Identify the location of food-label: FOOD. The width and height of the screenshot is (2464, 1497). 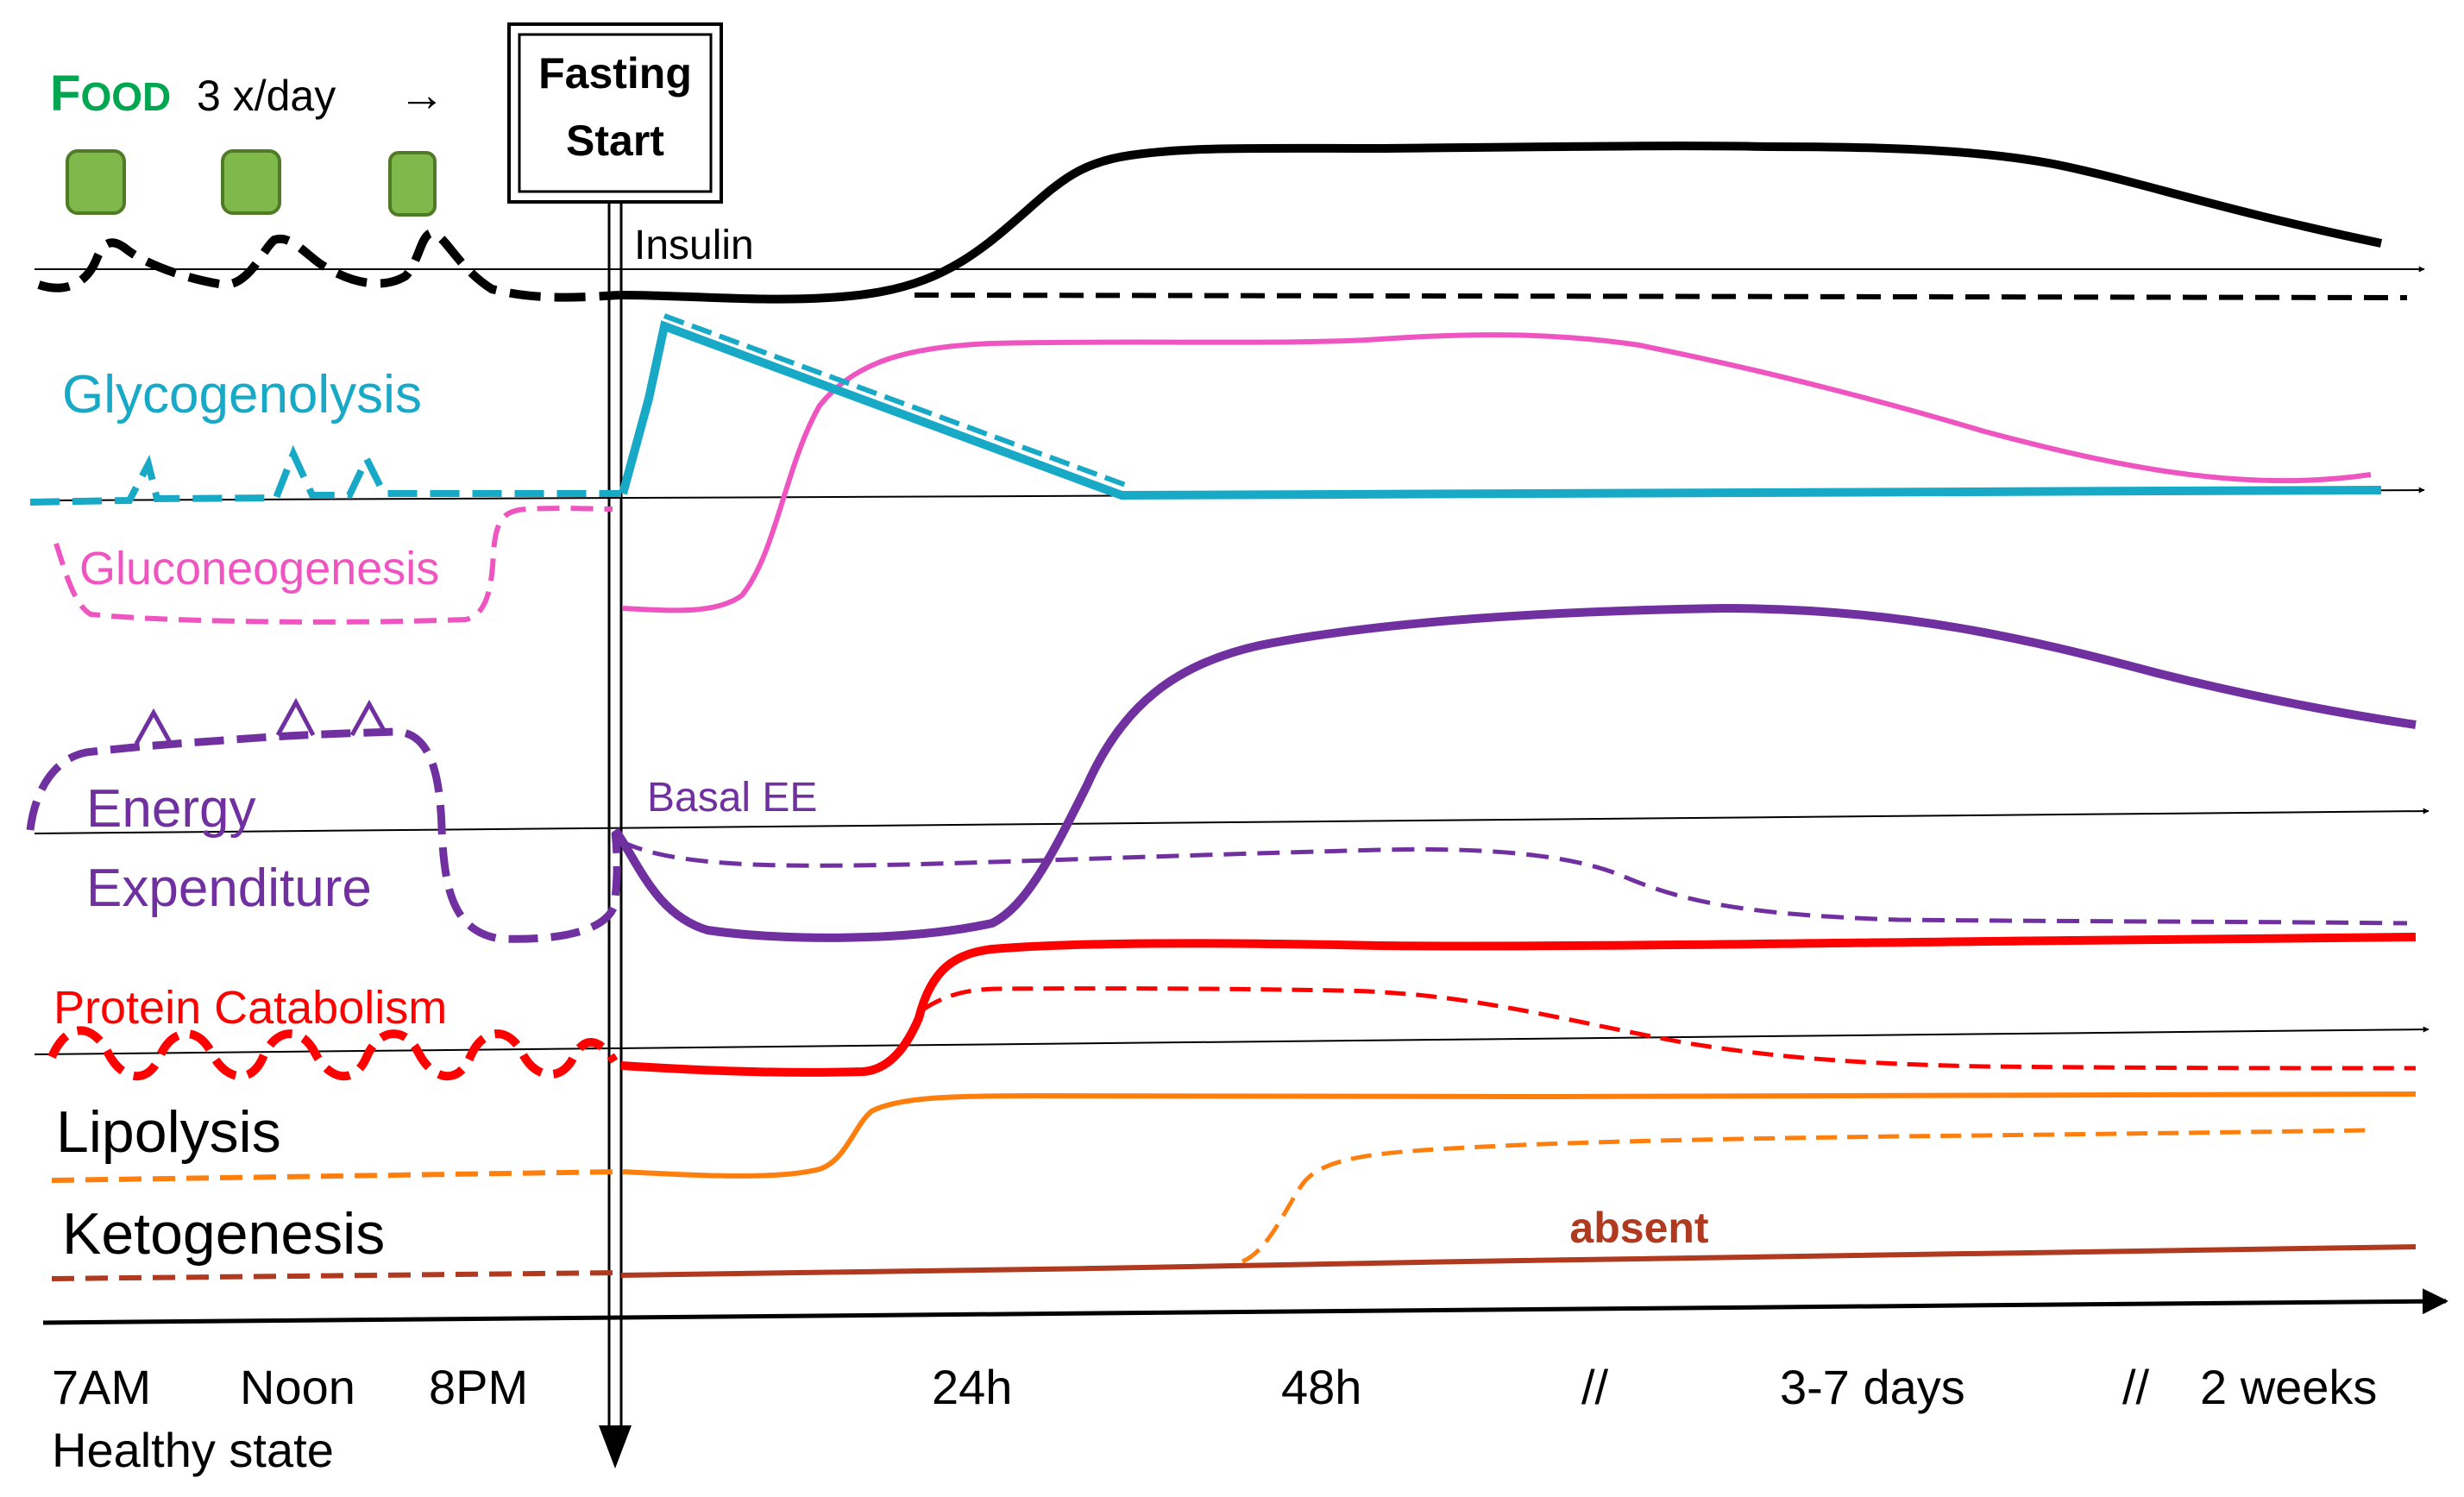
(111, 94).